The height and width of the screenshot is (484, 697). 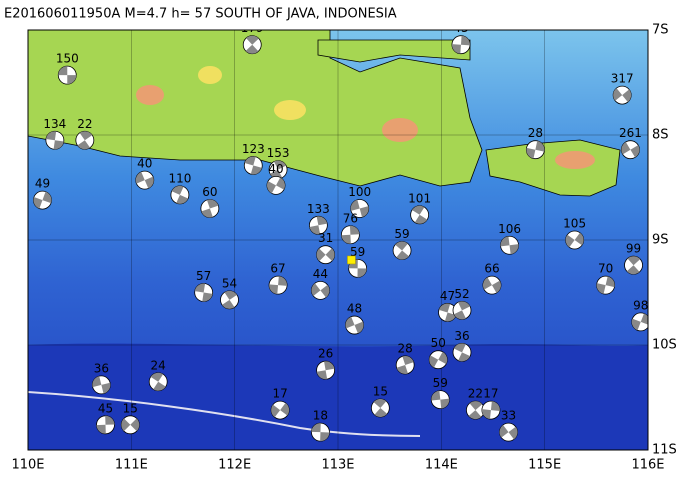 What do you see at coordinates (660, 30) in the screenshot?
I see `lat-label: 7S` at bounding box center [660, 30].